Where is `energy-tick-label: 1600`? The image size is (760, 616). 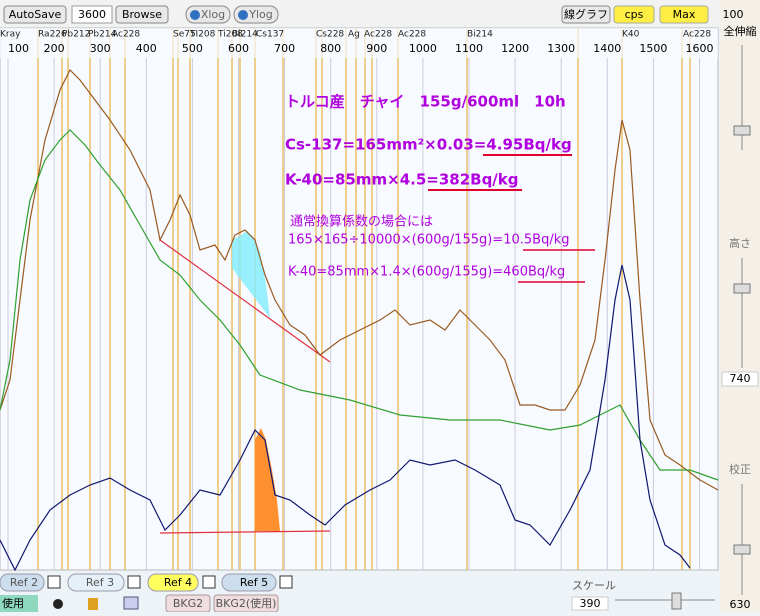
energy-tick-label: 1600 is located at coordinates (700, 48).